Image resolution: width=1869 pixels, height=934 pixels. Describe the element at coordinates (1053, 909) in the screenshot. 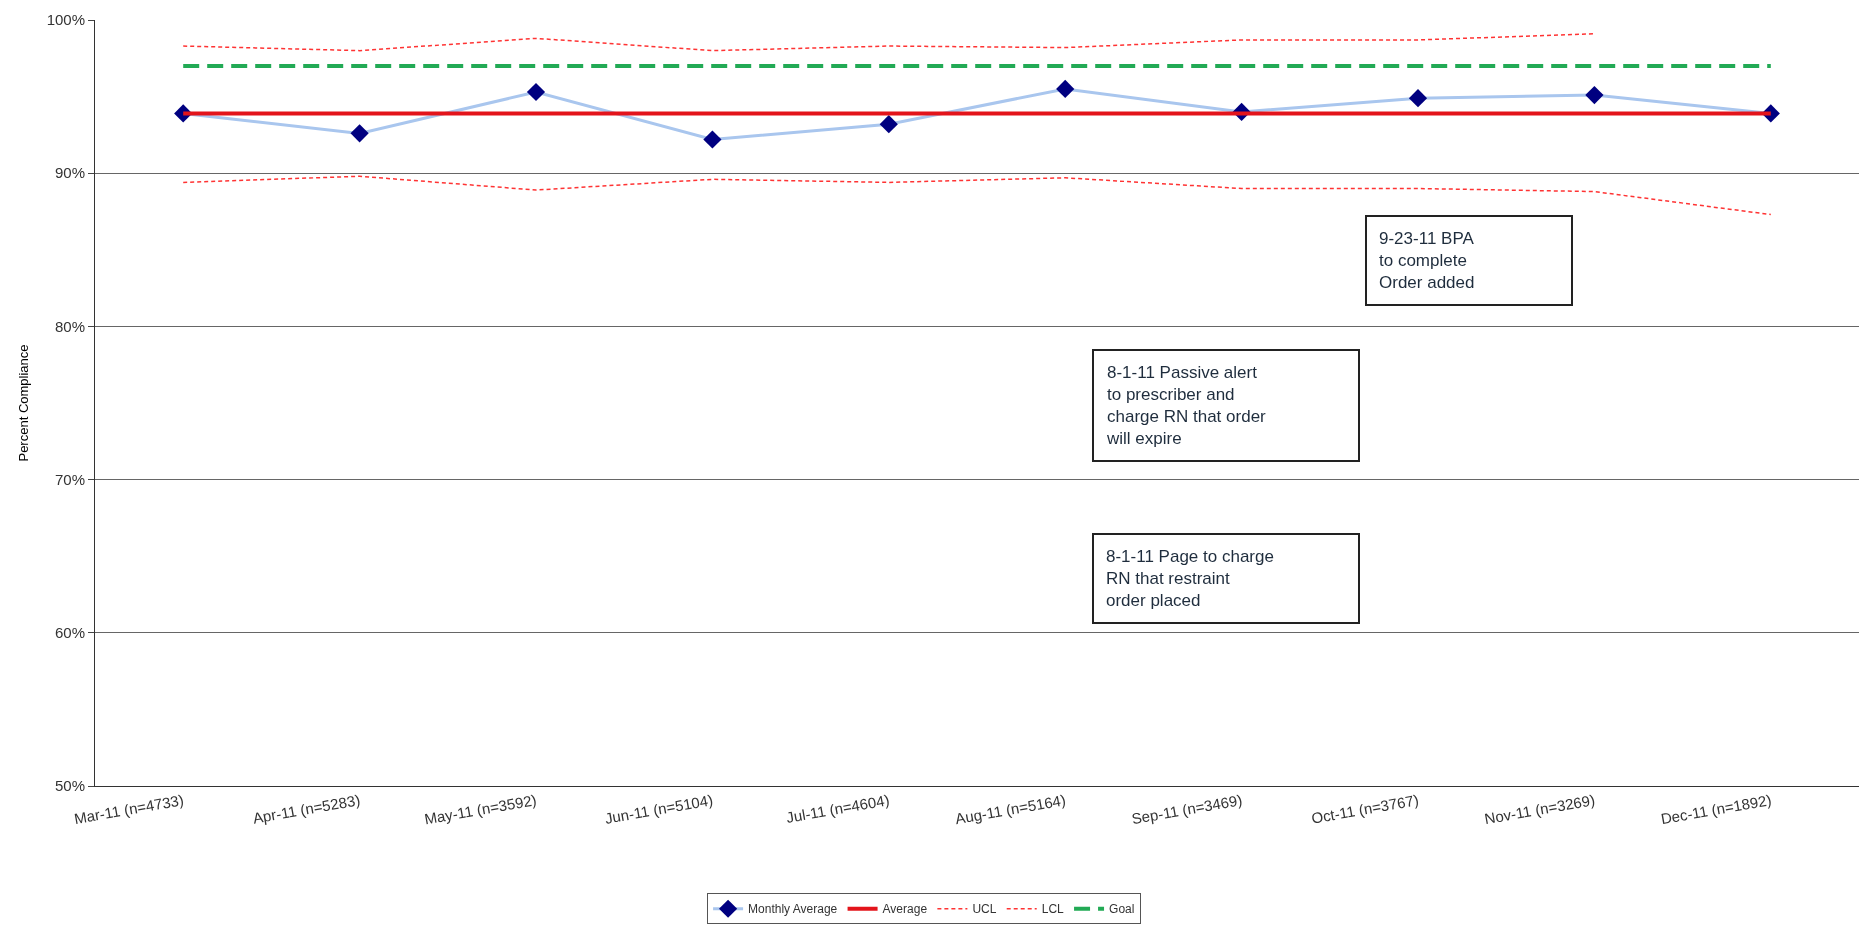

I see `legend-label: LCL` at that location.